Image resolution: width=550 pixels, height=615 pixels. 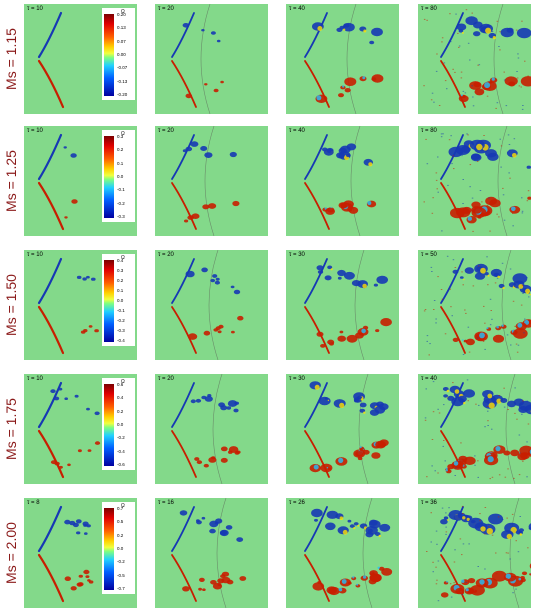 I want to click on colorbar-symbol: Ω, so click(x=123, y=258).